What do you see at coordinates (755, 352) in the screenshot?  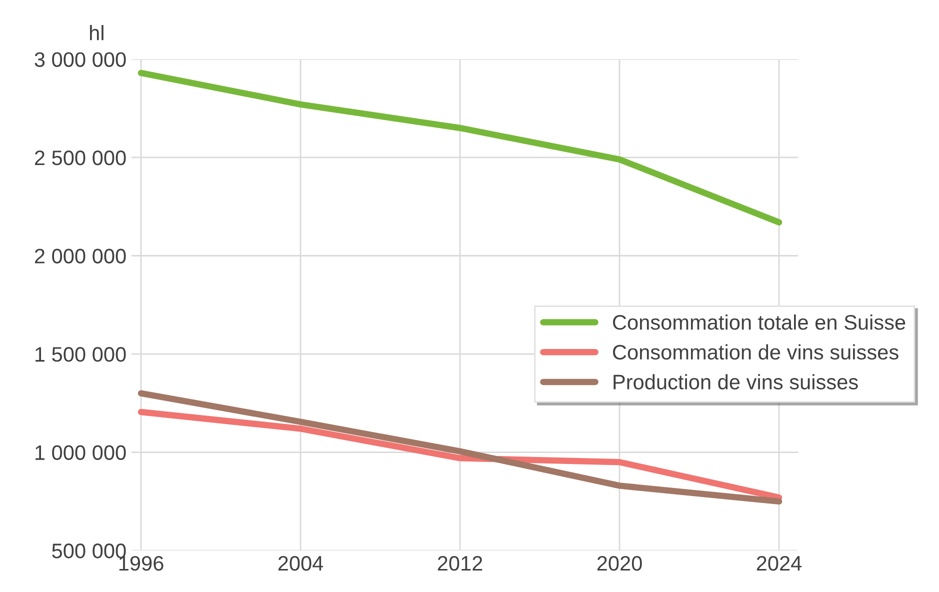 I see `legend-label: Consommation de vins suisses` at bounding box center [755, 352].